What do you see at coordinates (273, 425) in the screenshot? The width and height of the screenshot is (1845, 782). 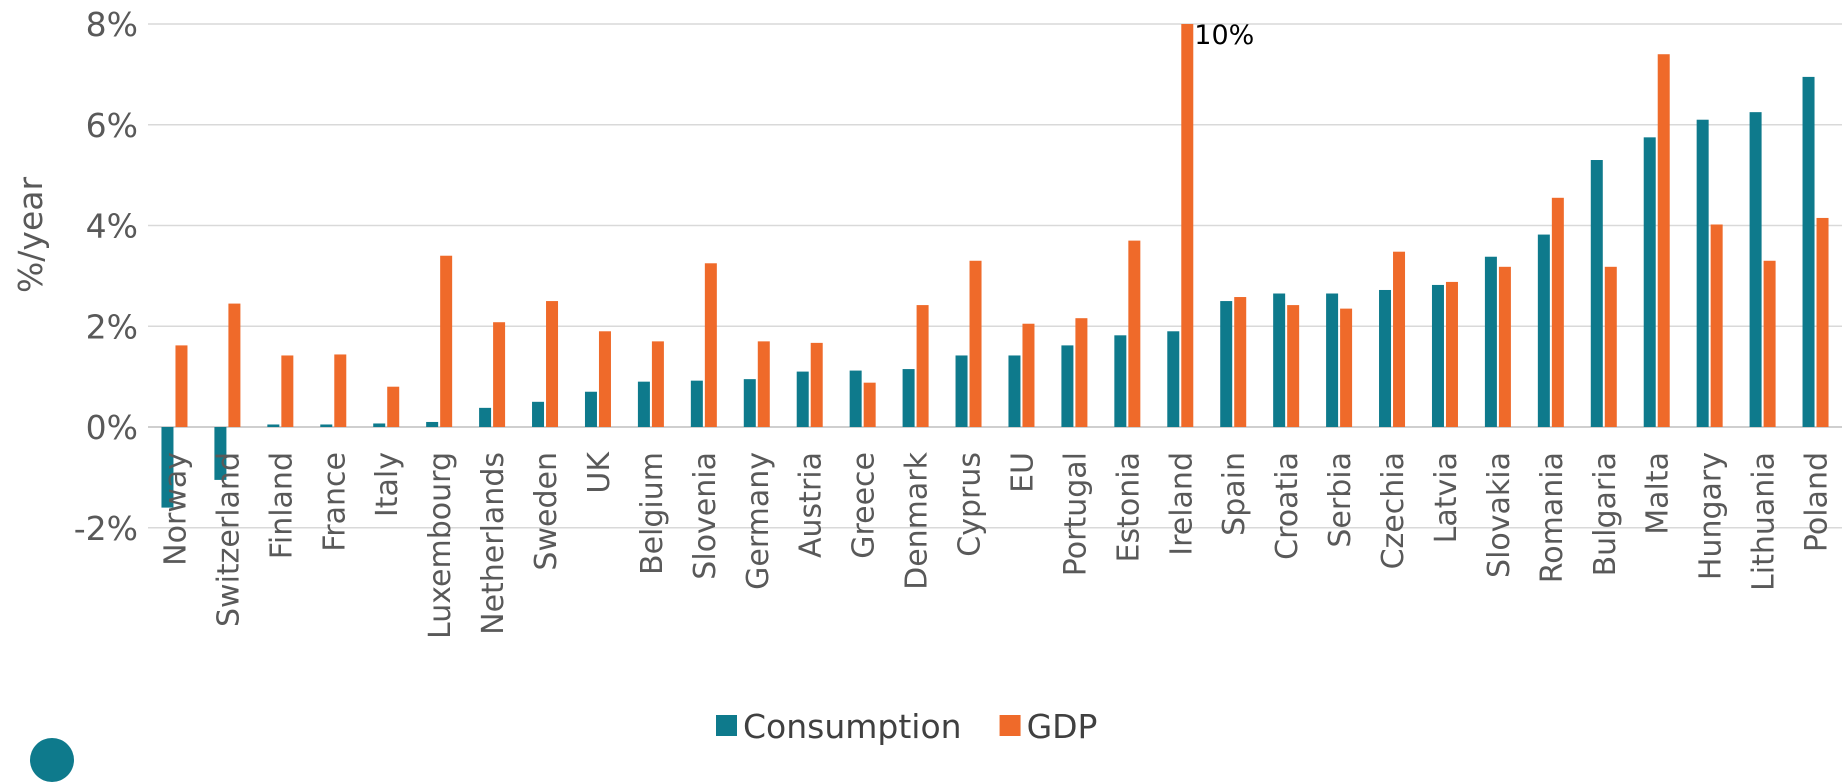 I see `bar-consumption-finland` at bounding box center [273, 425].